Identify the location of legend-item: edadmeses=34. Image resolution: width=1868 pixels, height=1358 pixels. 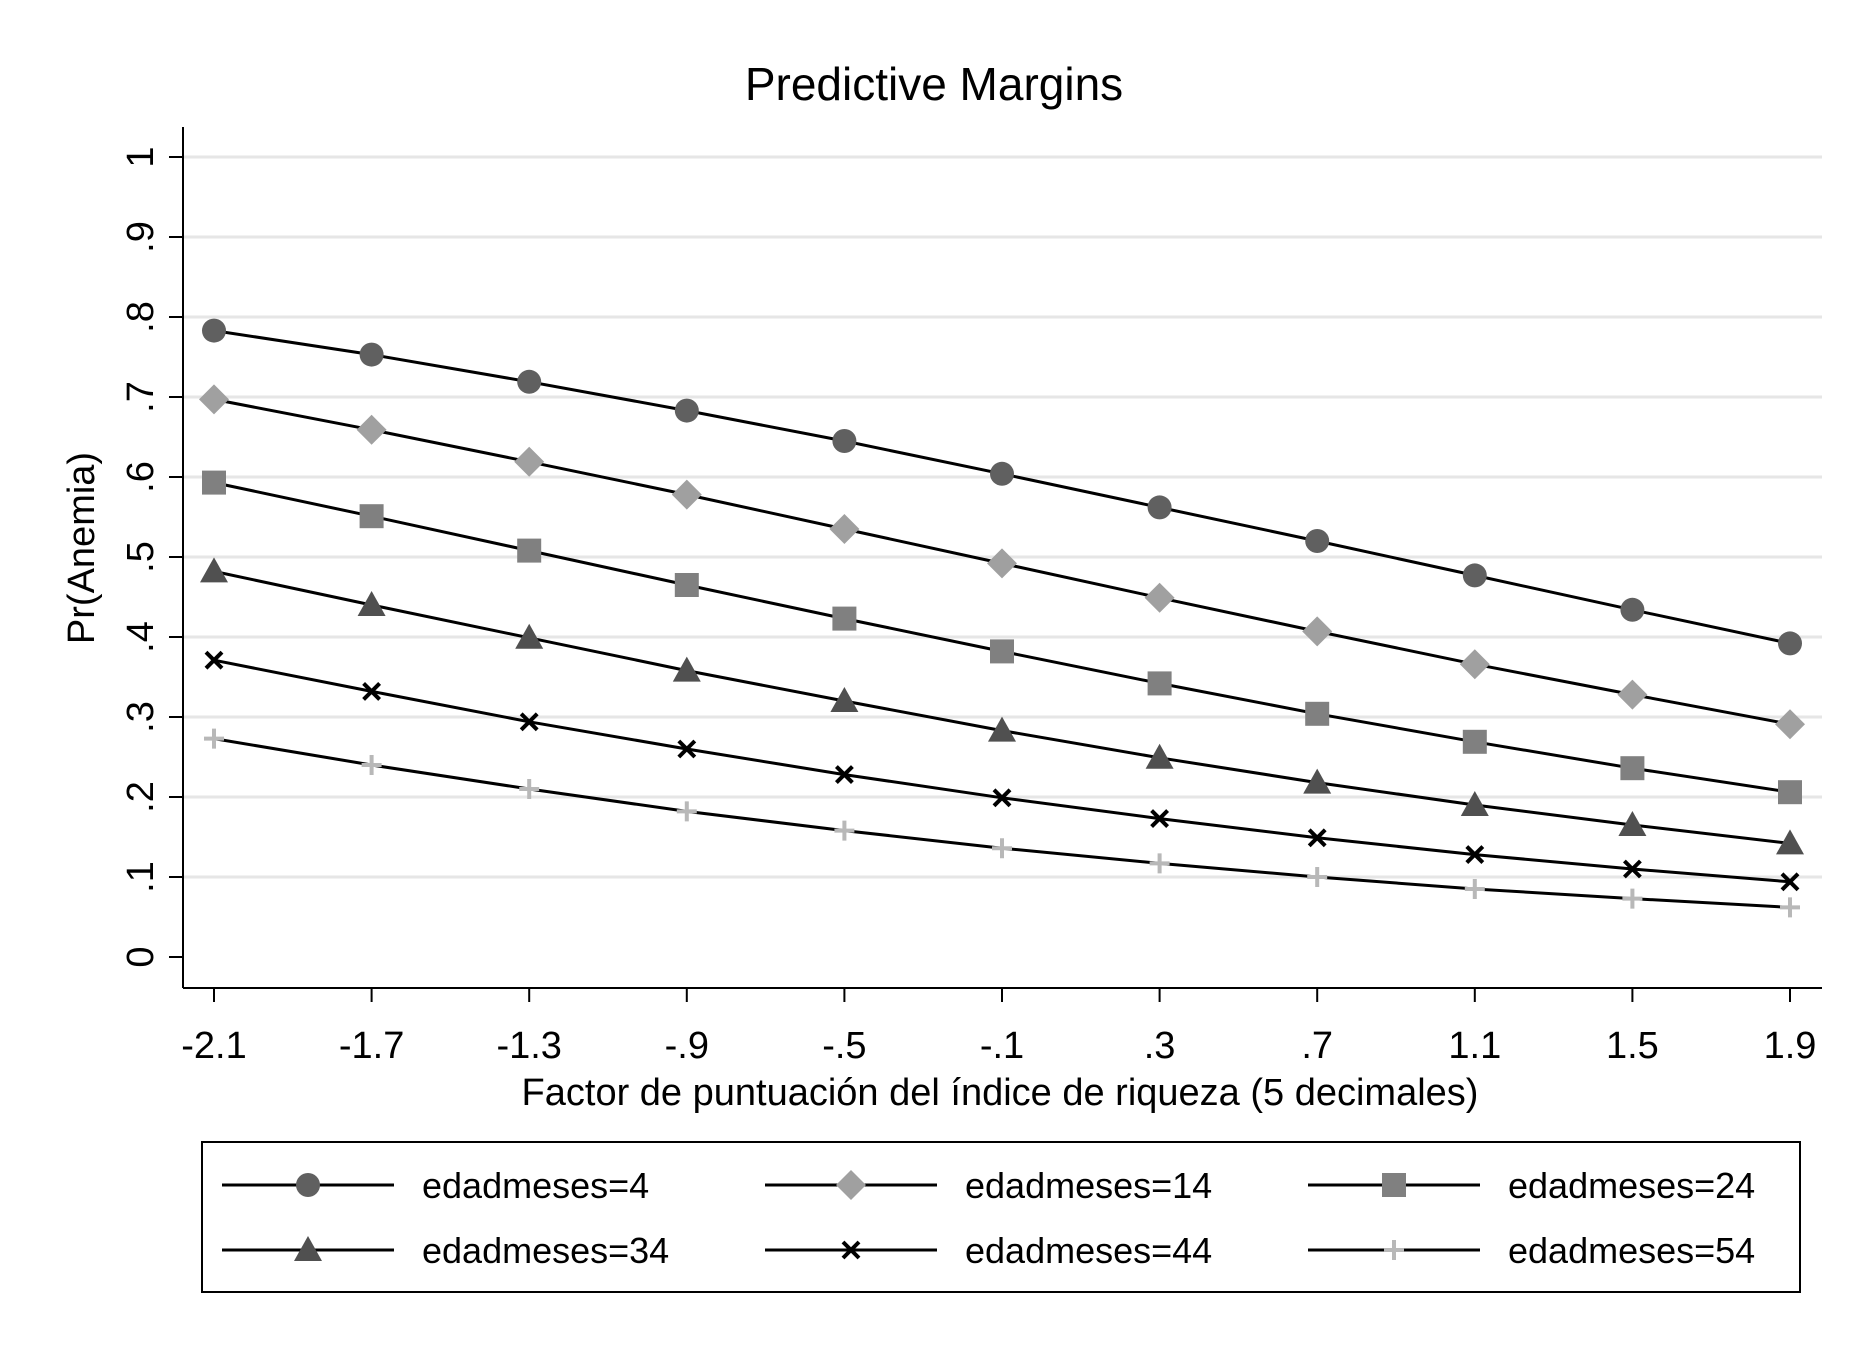
(445, 1250).